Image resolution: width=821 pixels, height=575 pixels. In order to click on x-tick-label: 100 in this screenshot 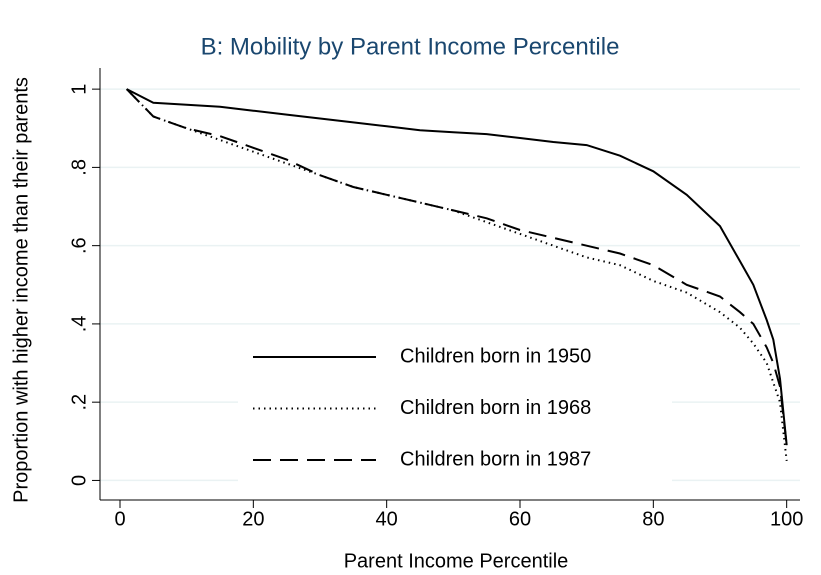, I will do `click(786, 519)`.